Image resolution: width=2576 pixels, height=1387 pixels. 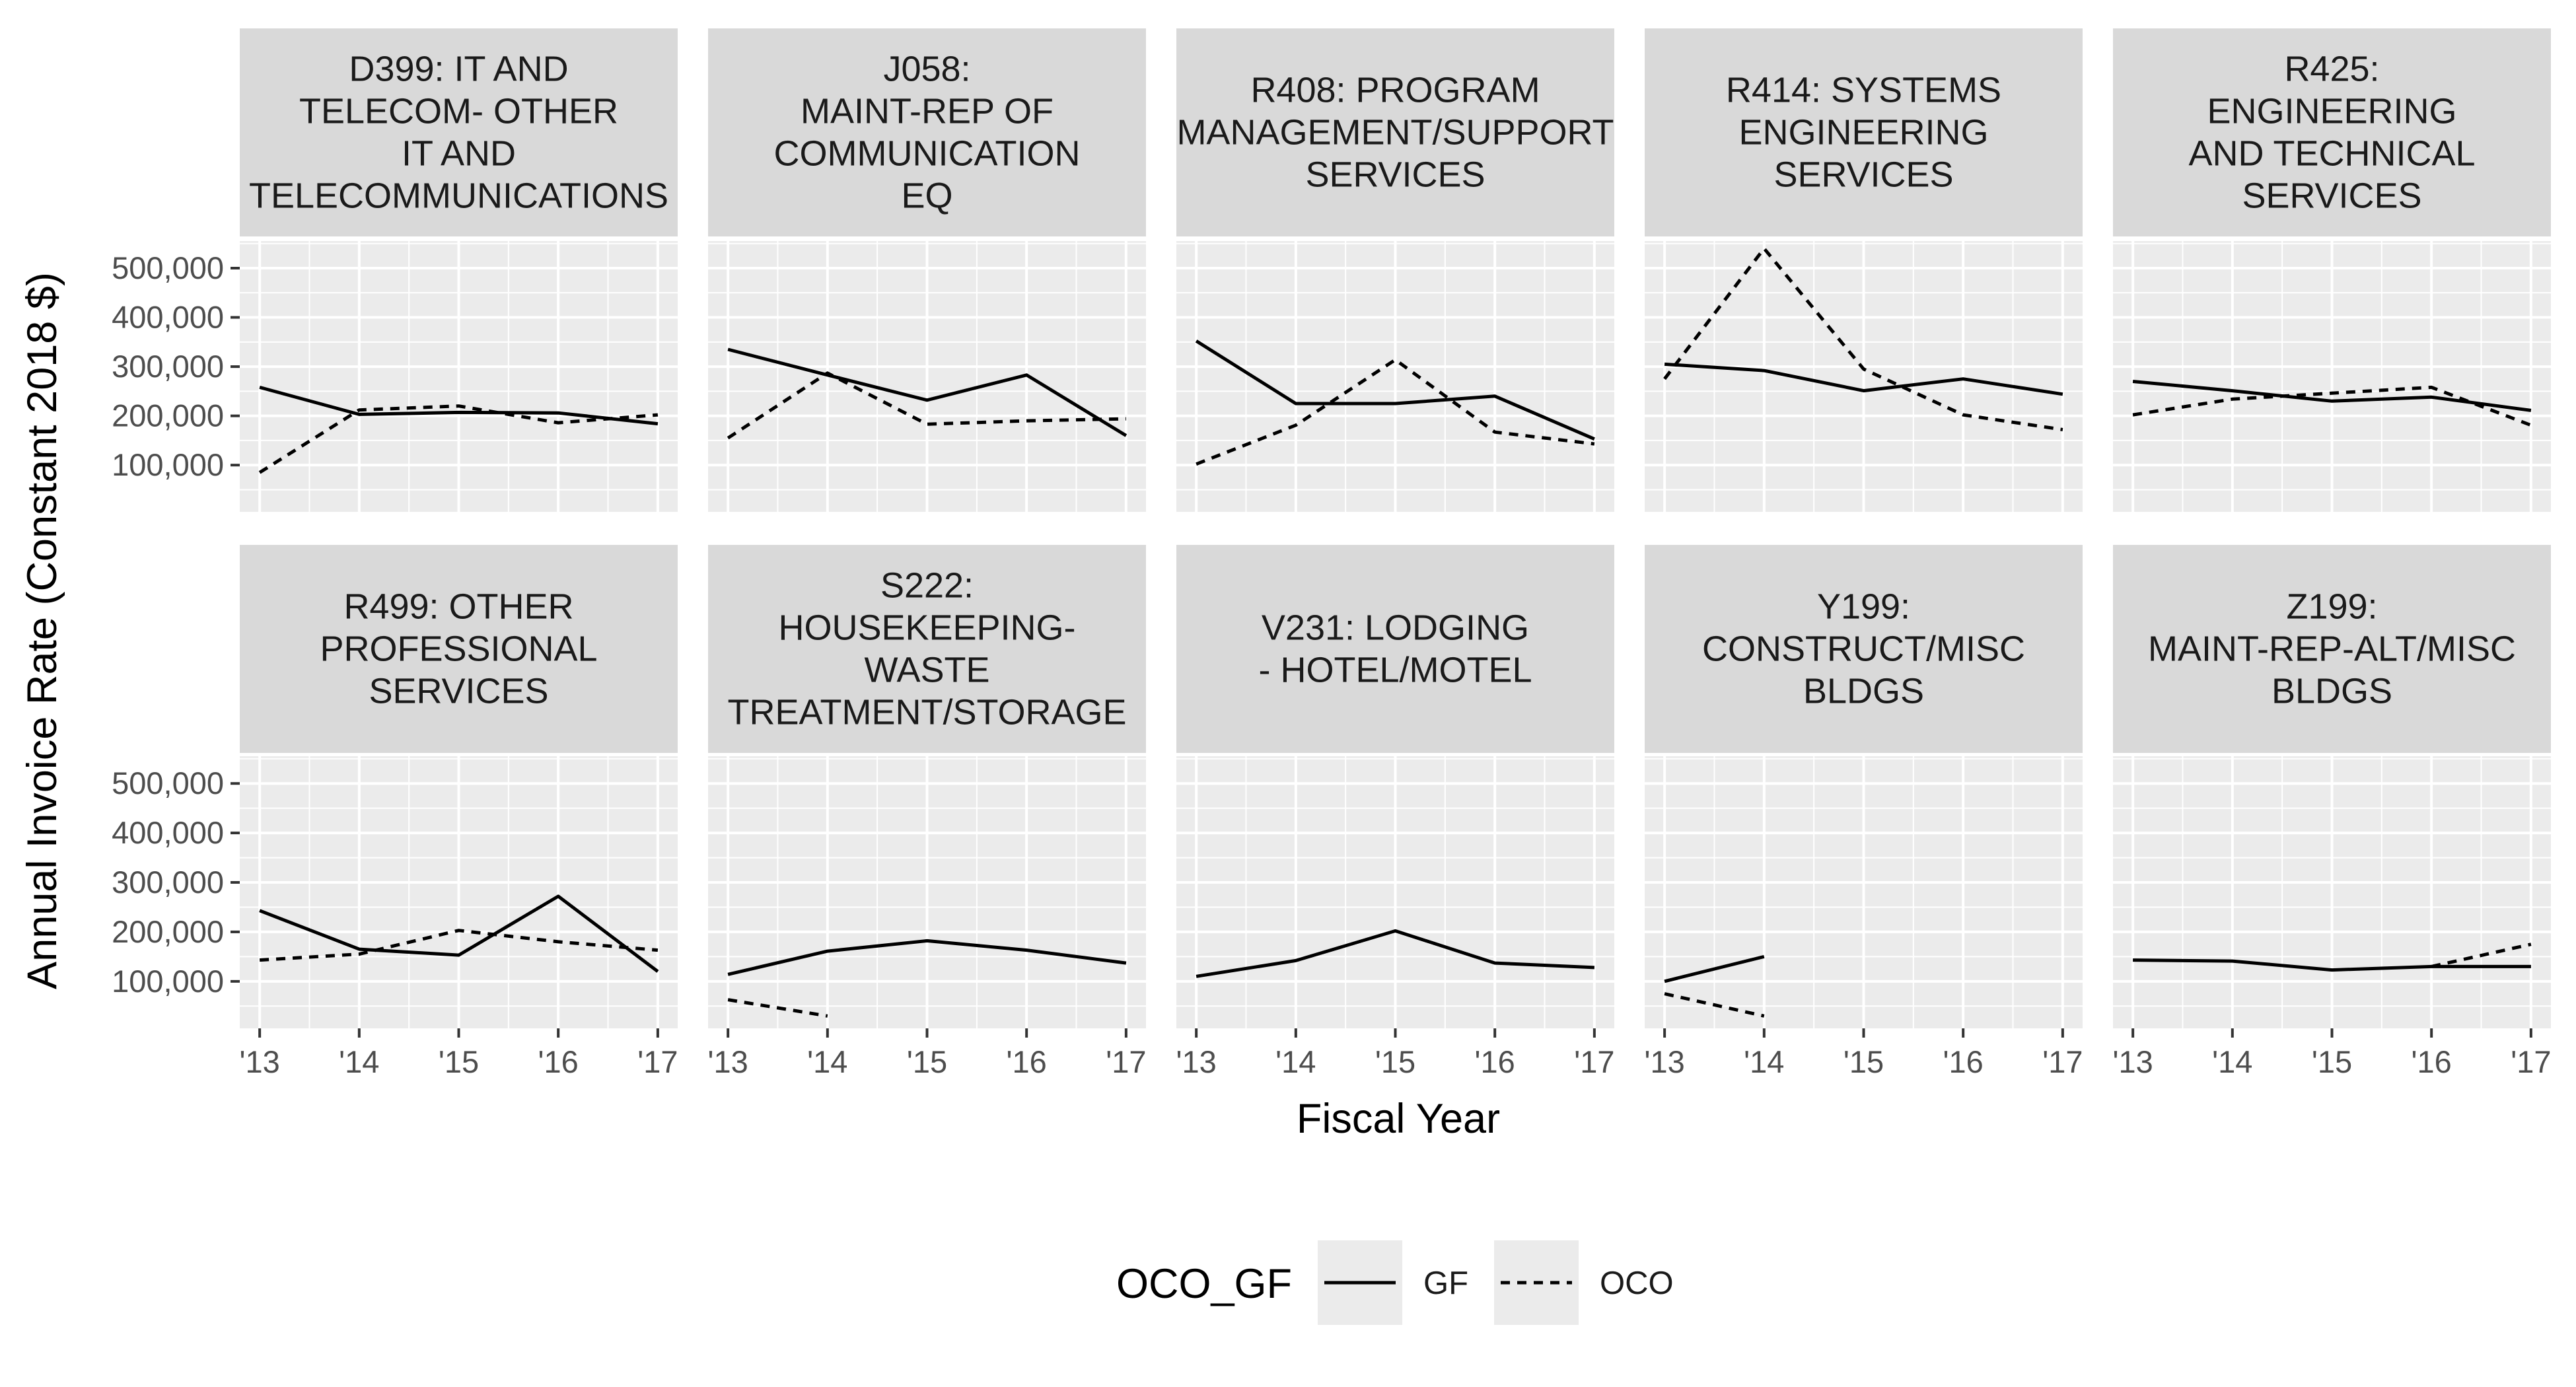 What do you see at coordinates (42, 630) in the screenshot?
I see `y-axis-title: Annual Invoice Rate (Constant 2018 $)` at bounding box center [42, 630].